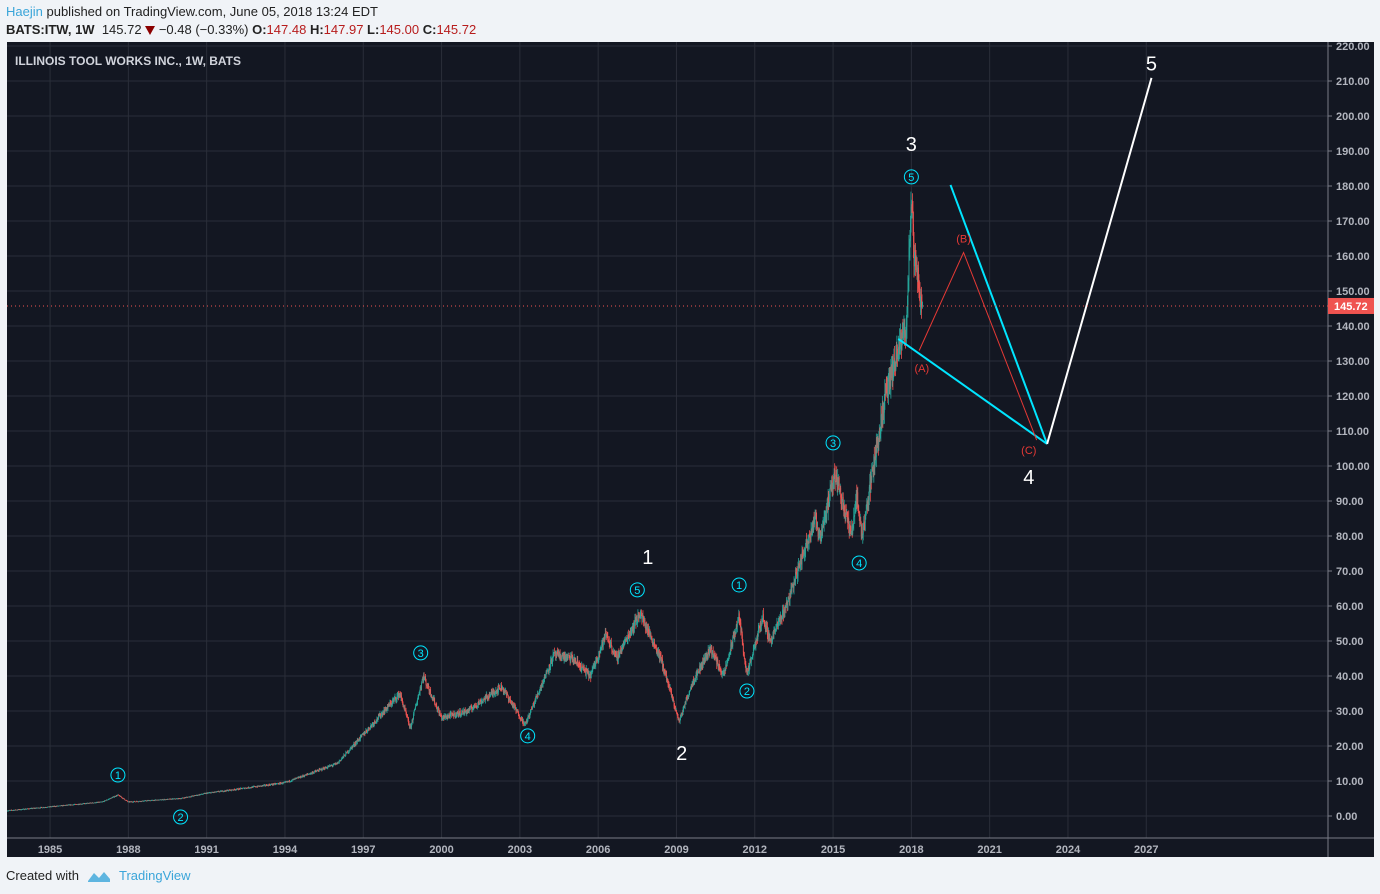  Describe the element at coordinates (755, 850) in the screenshot. I see `x-tick-label: 2012` at that location.